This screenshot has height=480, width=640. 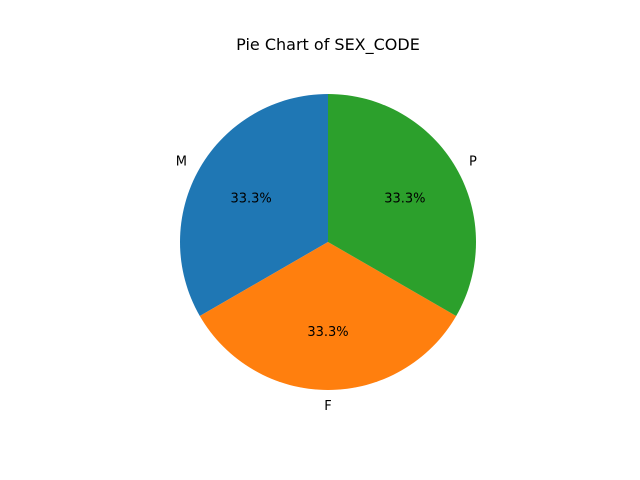 I want to click on percent-label-p: 33.3%, so click(x=404, y=199).